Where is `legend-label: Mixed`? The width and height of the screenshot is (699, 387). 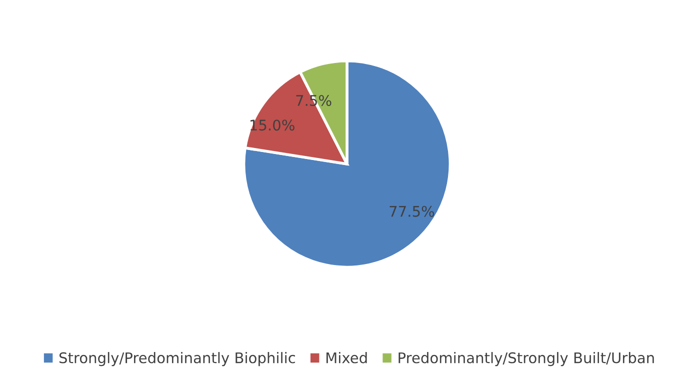 legend-label: Mixed is located at coordinates (346, 358).